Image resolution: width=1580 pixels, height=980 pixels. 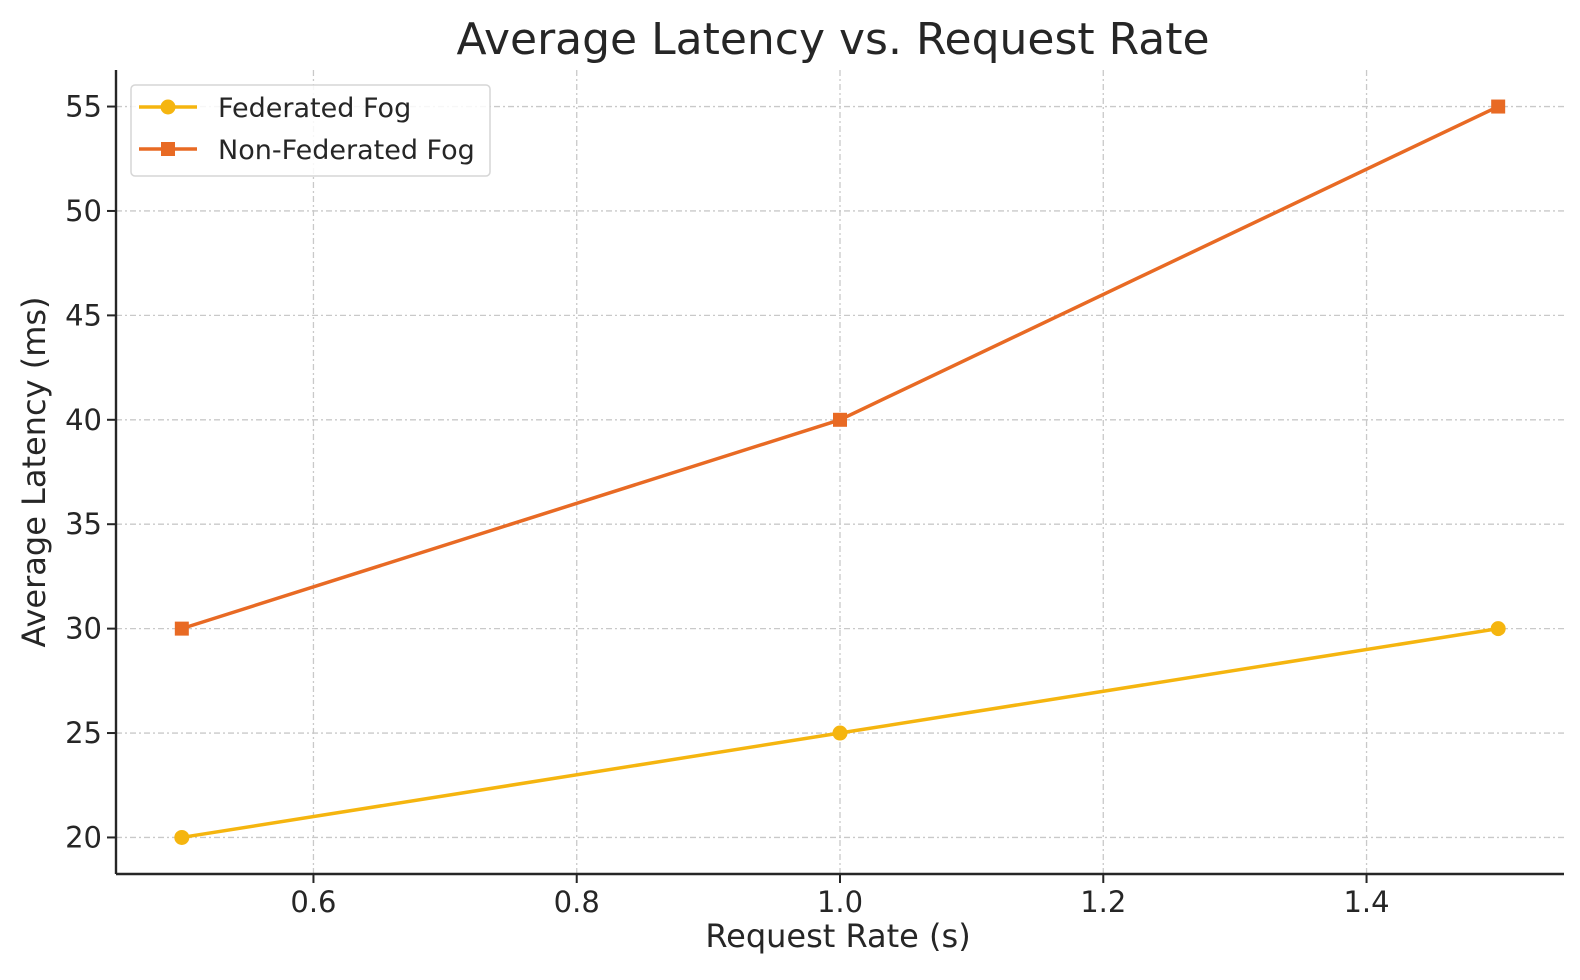 What do you see at coordinates (346, 150) in the screenshot?
I see `legend-label: Non-Federated Fog` at bounding box center [346, 150].